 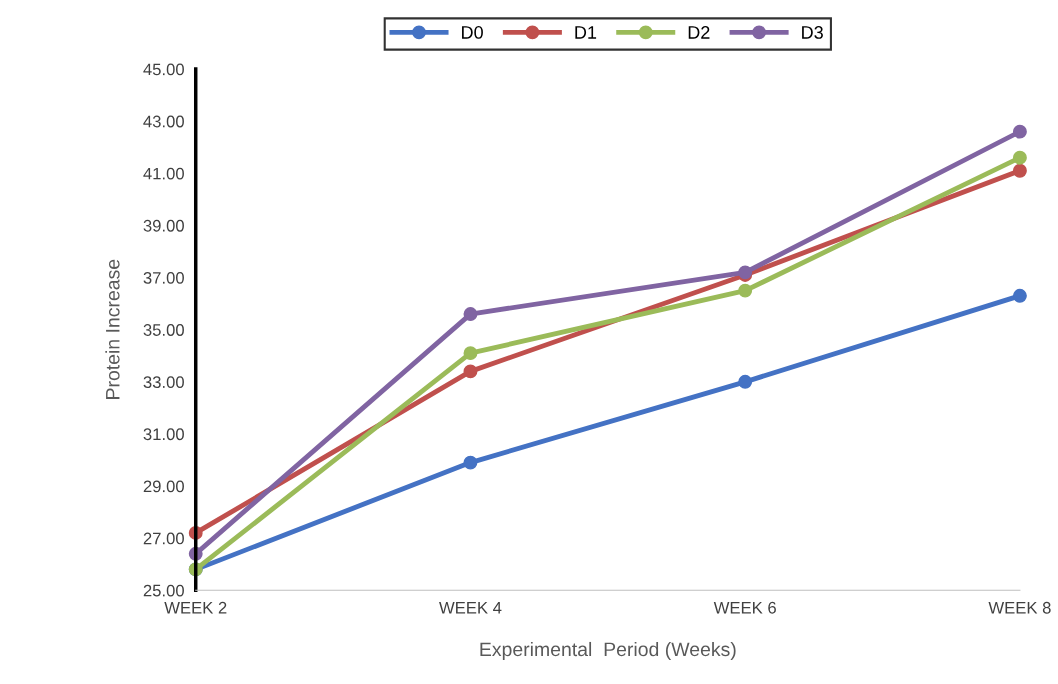 What do you see at coordinates (163, 121) in the screenshot?
I see `y-tick-label: 43.00` at bounding box center [163, 121].